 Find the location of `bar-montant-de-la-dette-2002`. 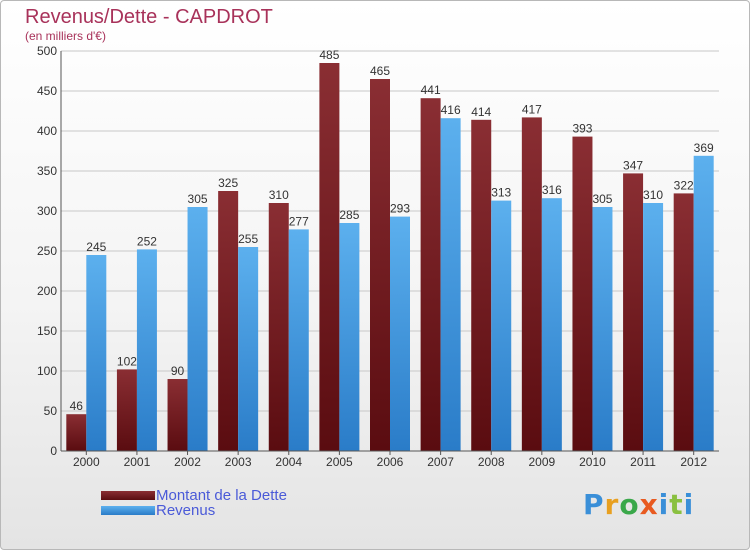

bar-montant-de-la-dette-2002 is located at coordinates (177, 415).